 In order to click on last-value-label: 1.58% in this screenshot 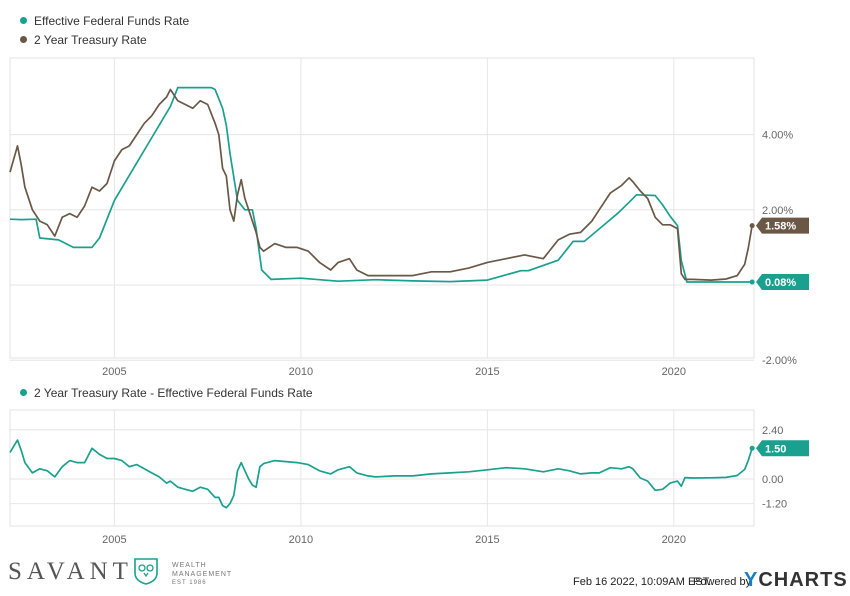, I will do `click(780, 227)`.